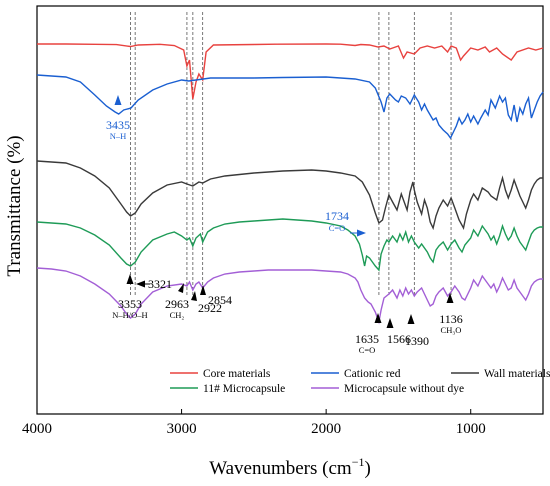 This screenshot has width=550, height=486. I want to click on x-tick-label: 2000, so click(326, 429).